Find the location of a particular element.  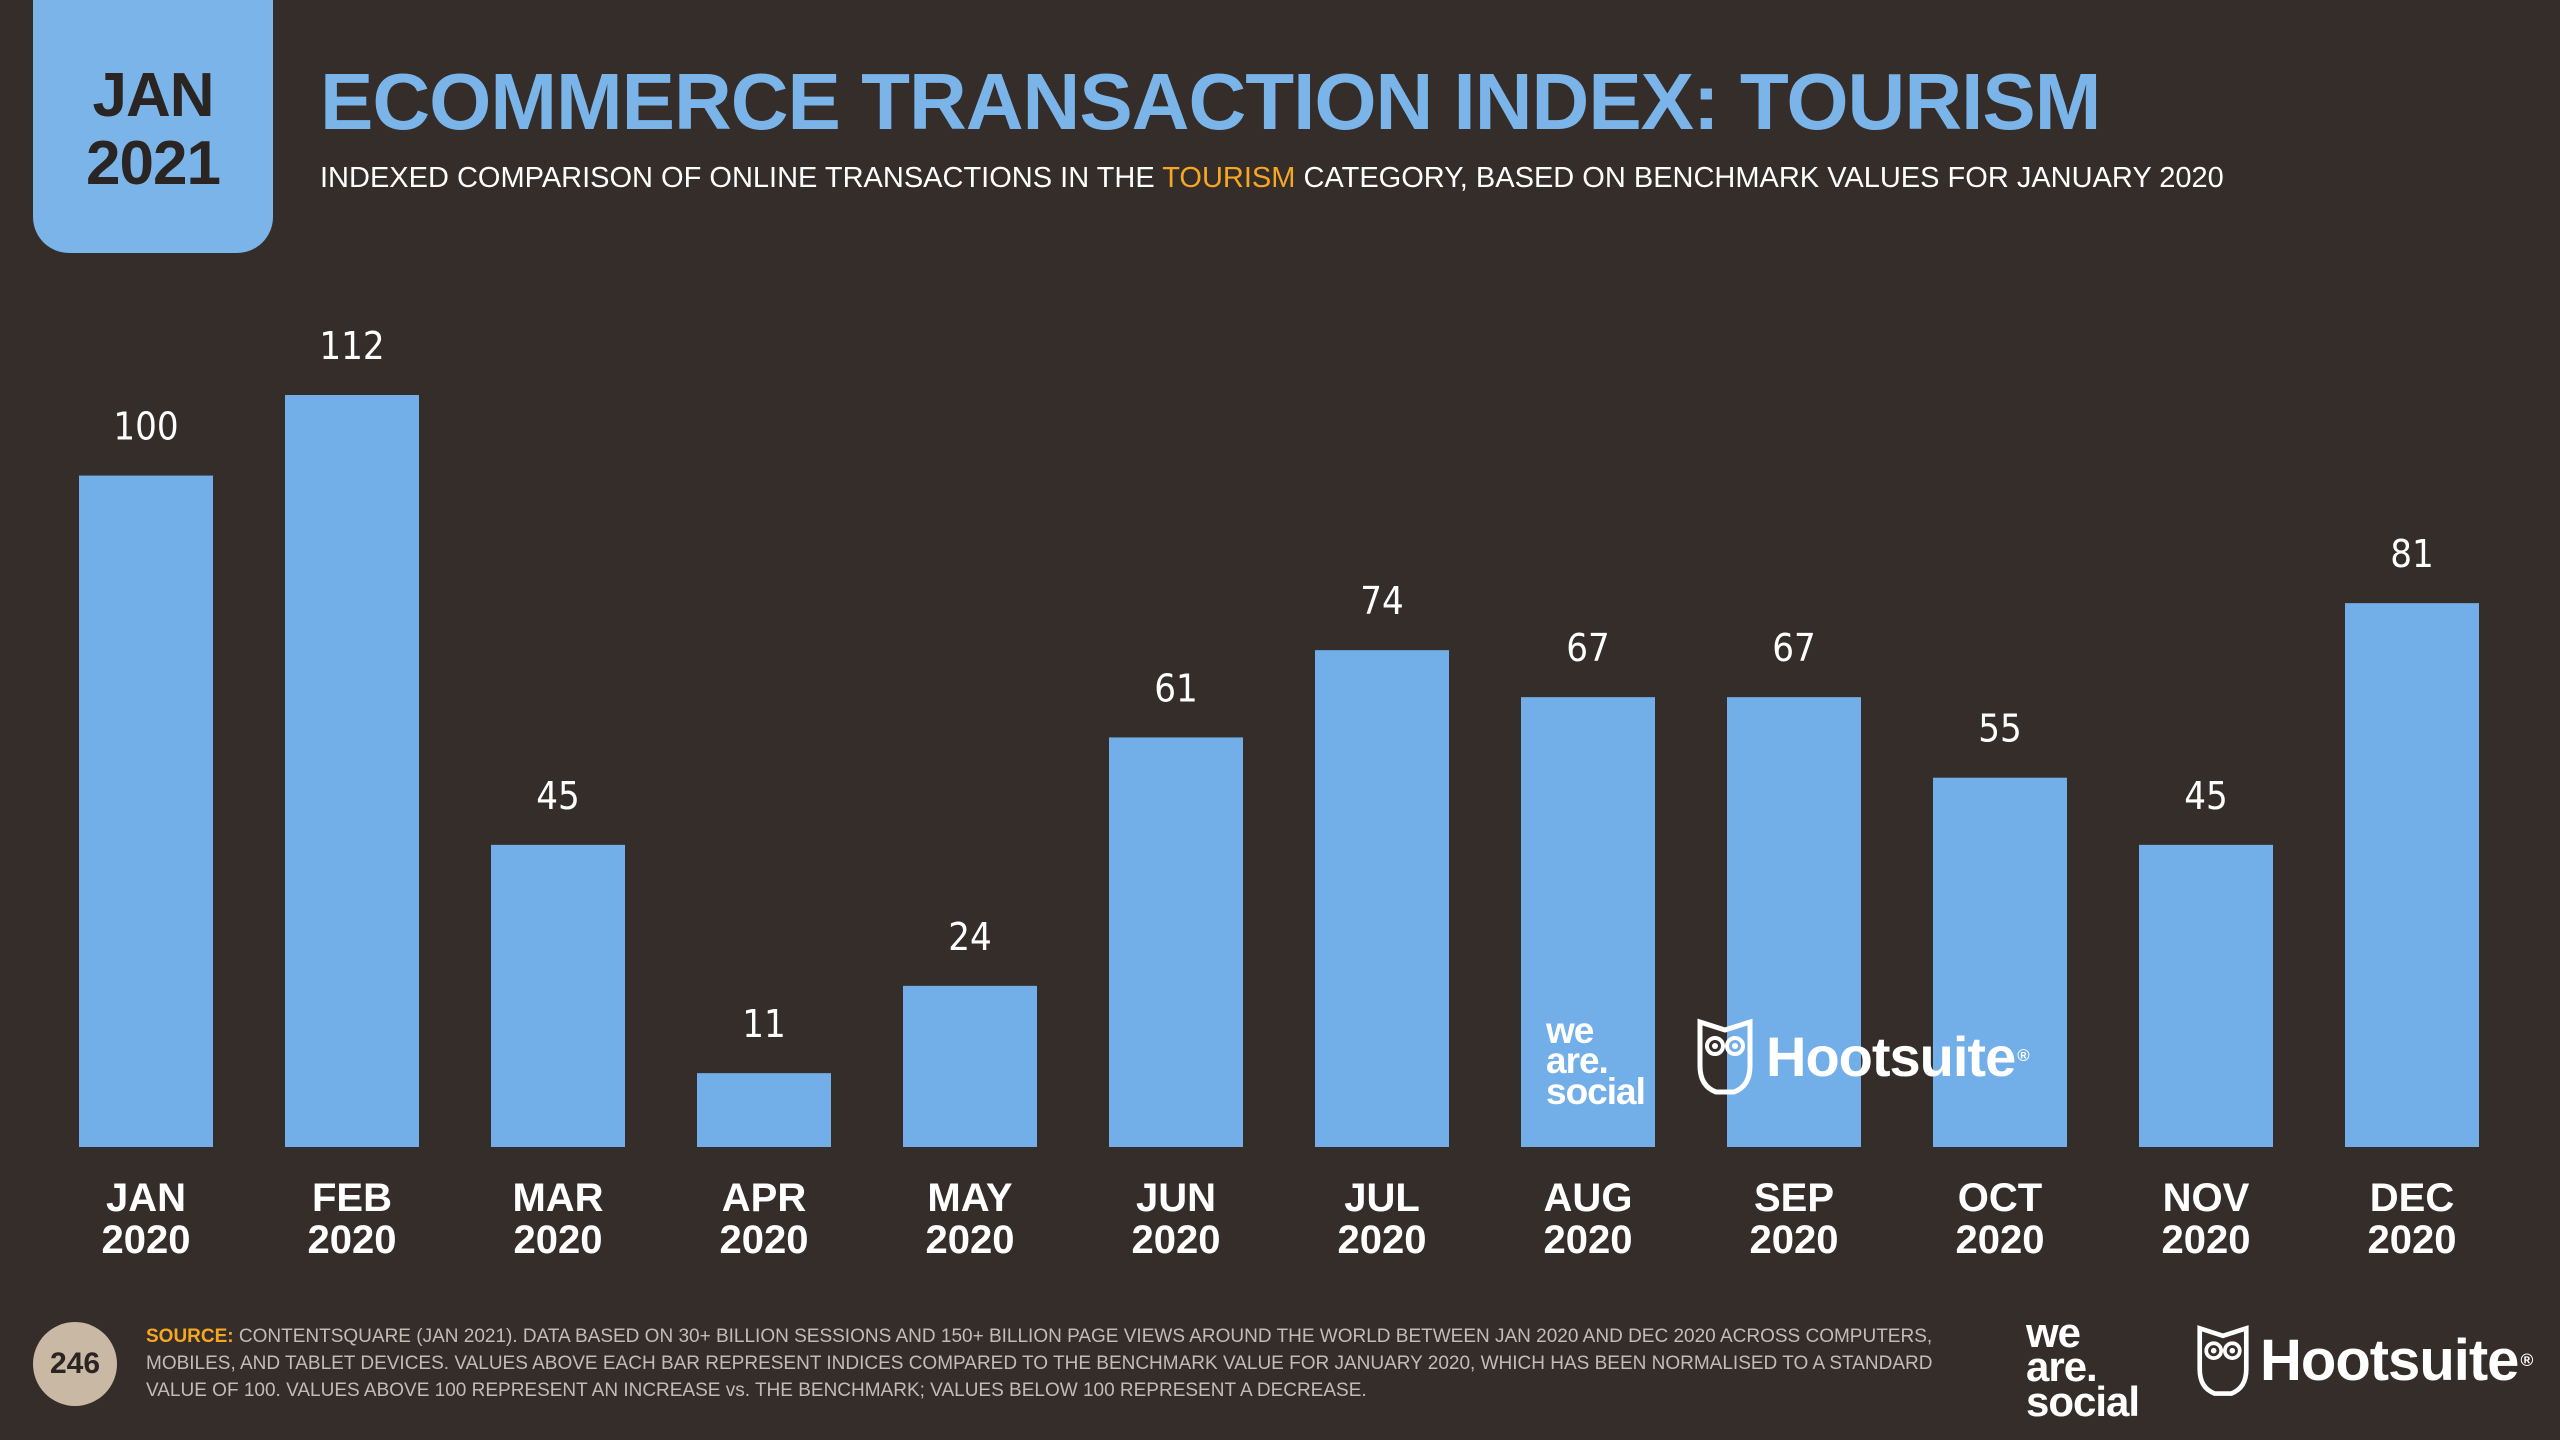

bar-feb is located at coordinates (352, 771).